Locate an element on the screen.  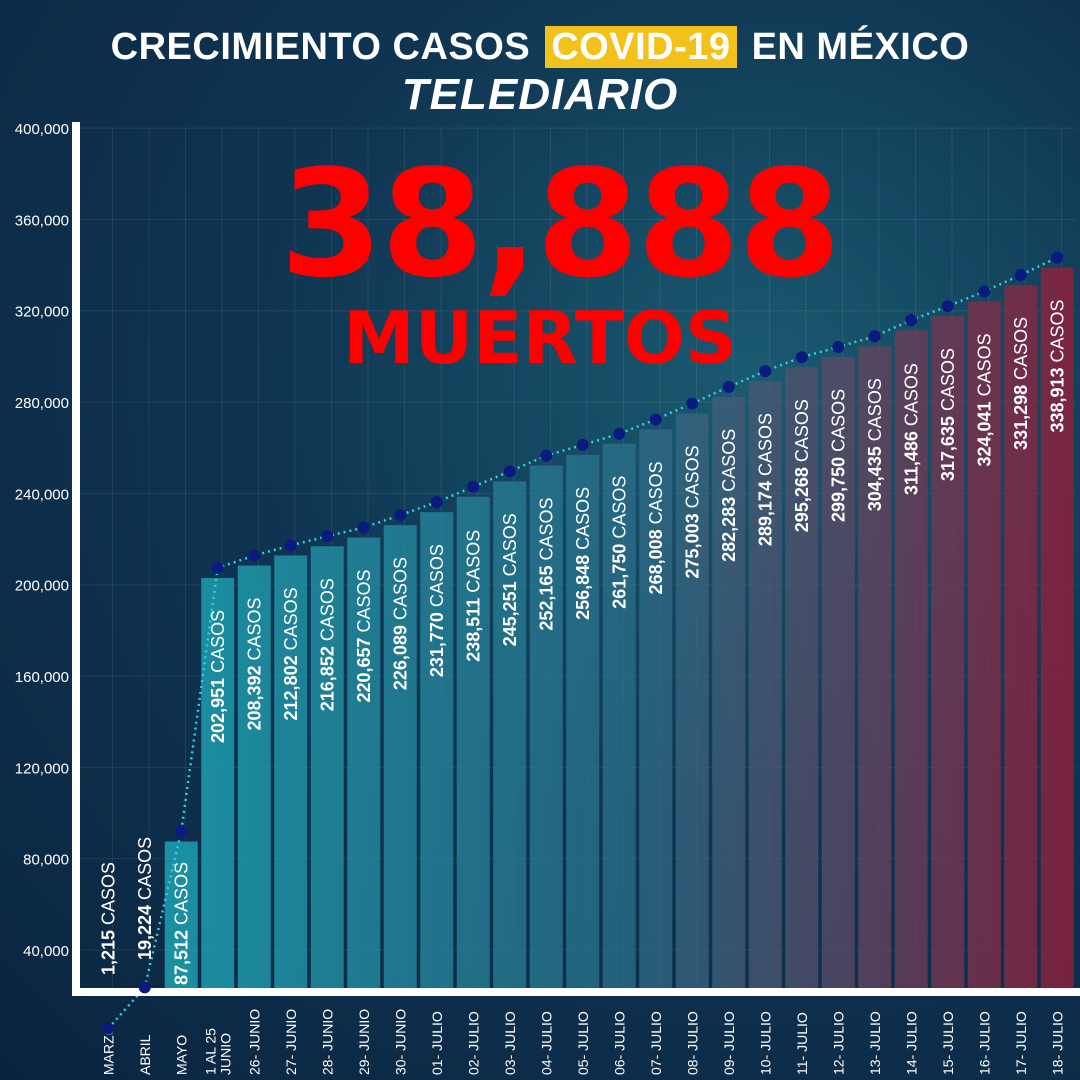
x-tick-label: 02- JULIO is located at coordinates (473, 1043).